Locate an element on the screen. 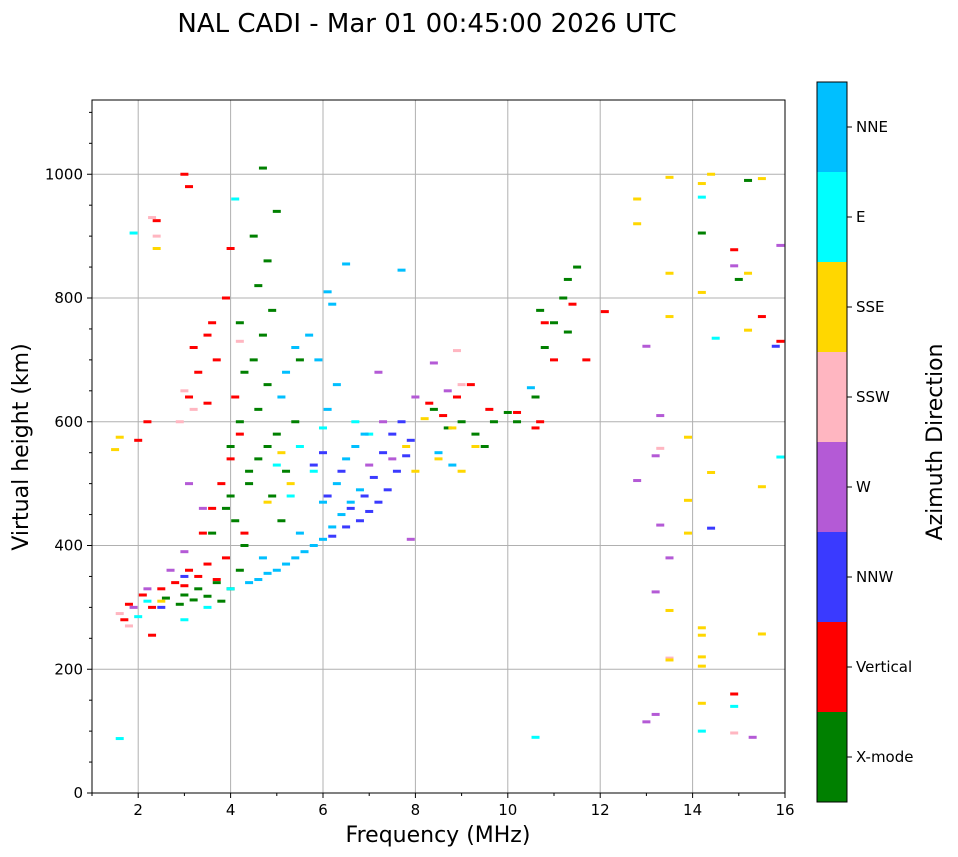  series-nne is located at coordinates (390, 423).